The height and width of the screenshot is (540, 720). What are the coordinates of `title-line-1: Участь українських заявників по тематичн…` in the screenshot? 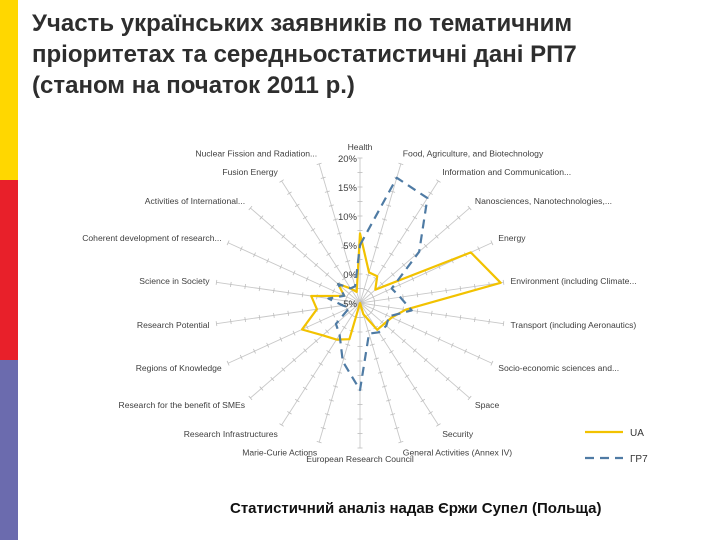 It's located at (302, 23).